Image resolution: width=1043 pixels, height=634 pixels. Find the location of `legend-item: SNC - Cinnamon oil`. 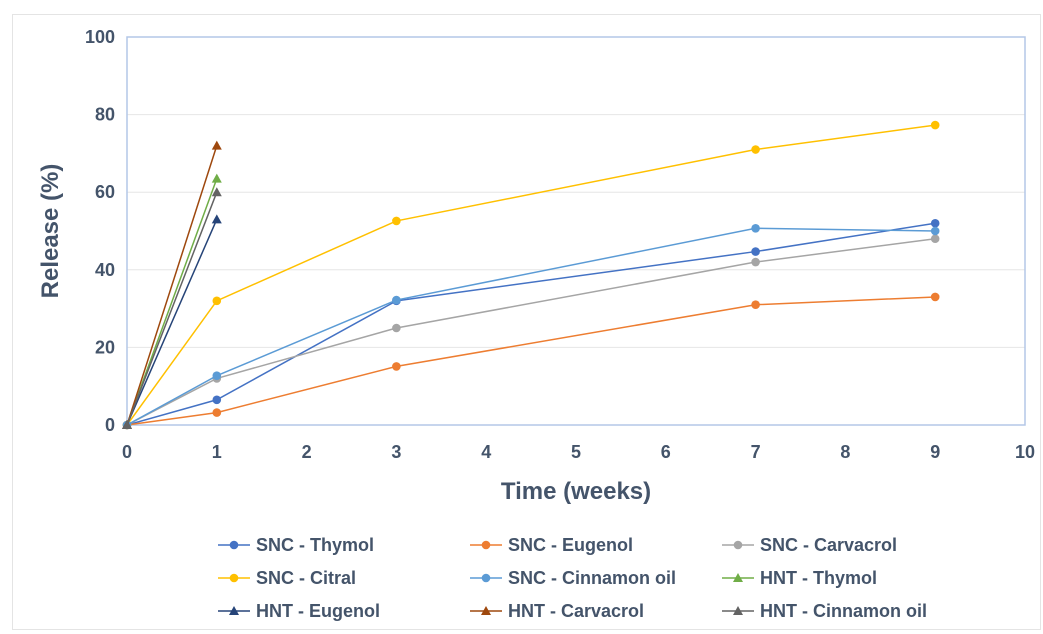

legend-item: SNC - Cinnamon oil is located at coordinates (573, 578).